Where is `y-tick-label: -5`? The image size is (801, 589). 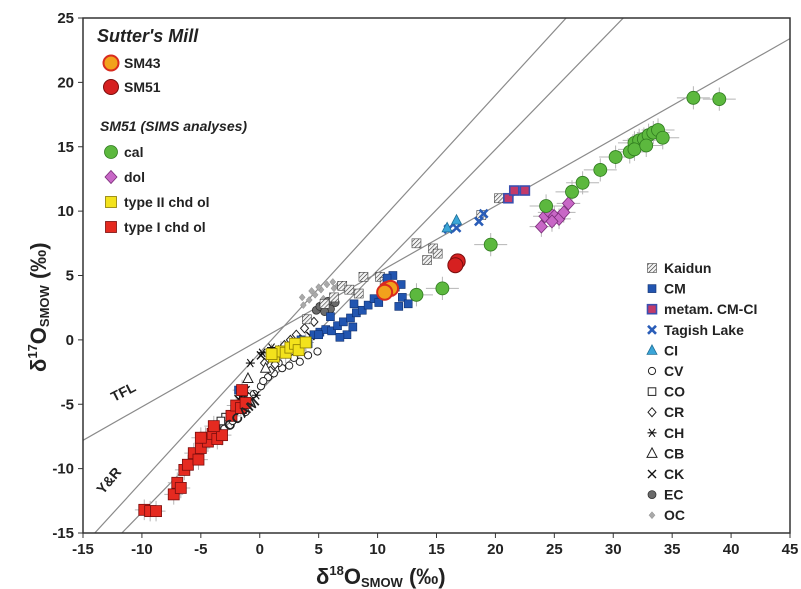 y-tick-label: -5 is located at coordinates (67, 404).